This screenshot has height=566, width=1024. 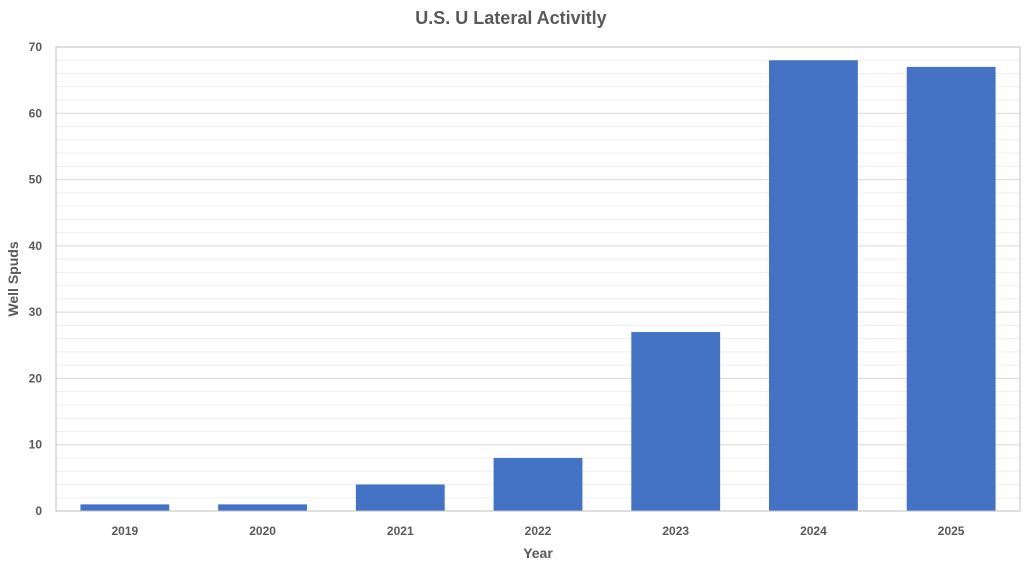 What do you see at coordinates (675, 531) in the screenshot?
I see `x-tick-label: 2023` at bounding box center [675, 531].